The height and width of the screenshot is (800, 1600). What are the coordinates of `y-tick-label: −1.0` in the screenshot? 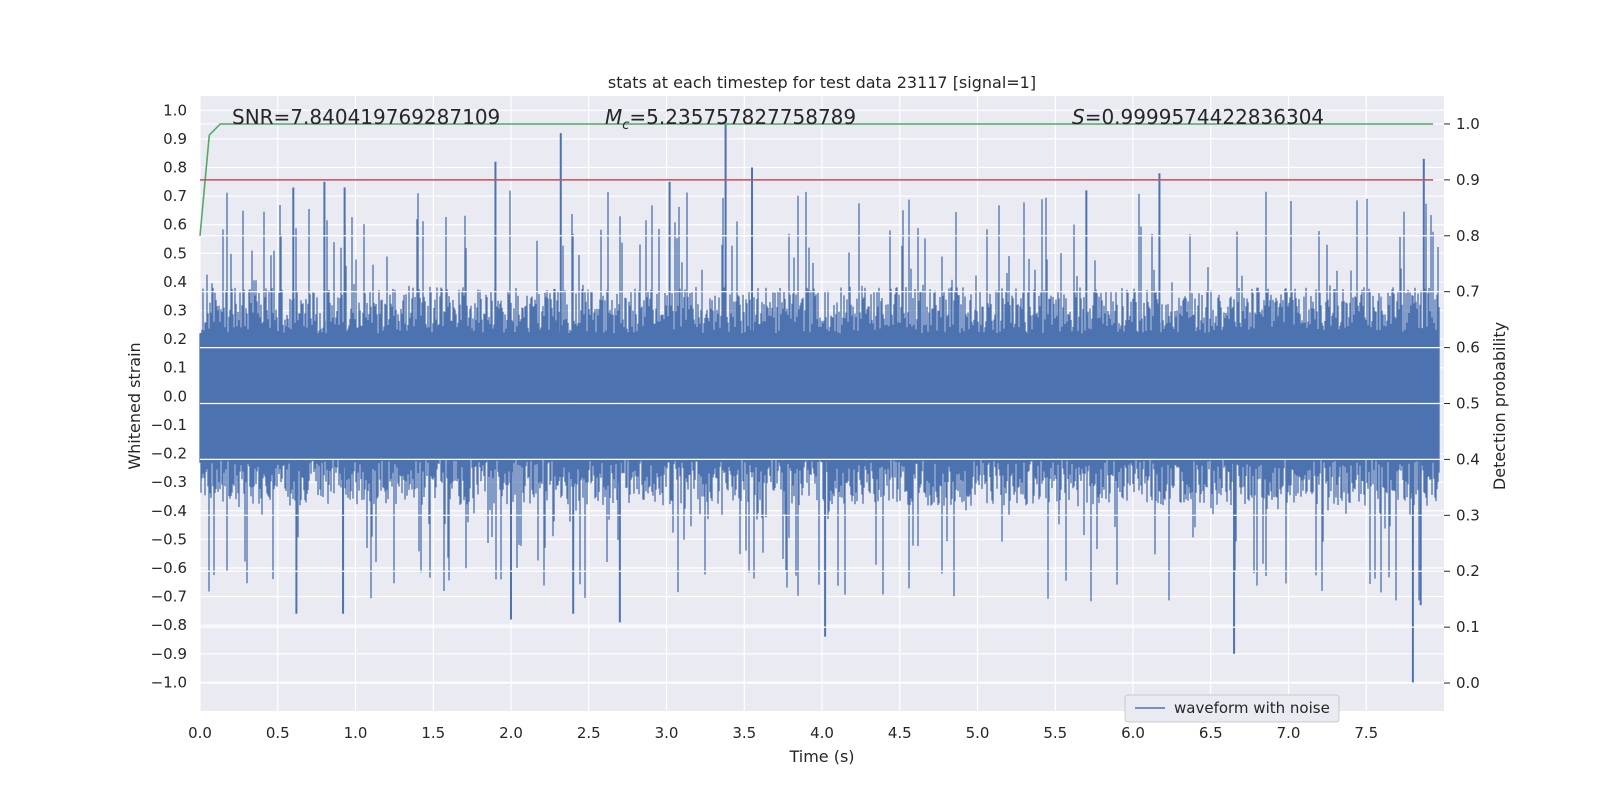 It's located at (169, 682).